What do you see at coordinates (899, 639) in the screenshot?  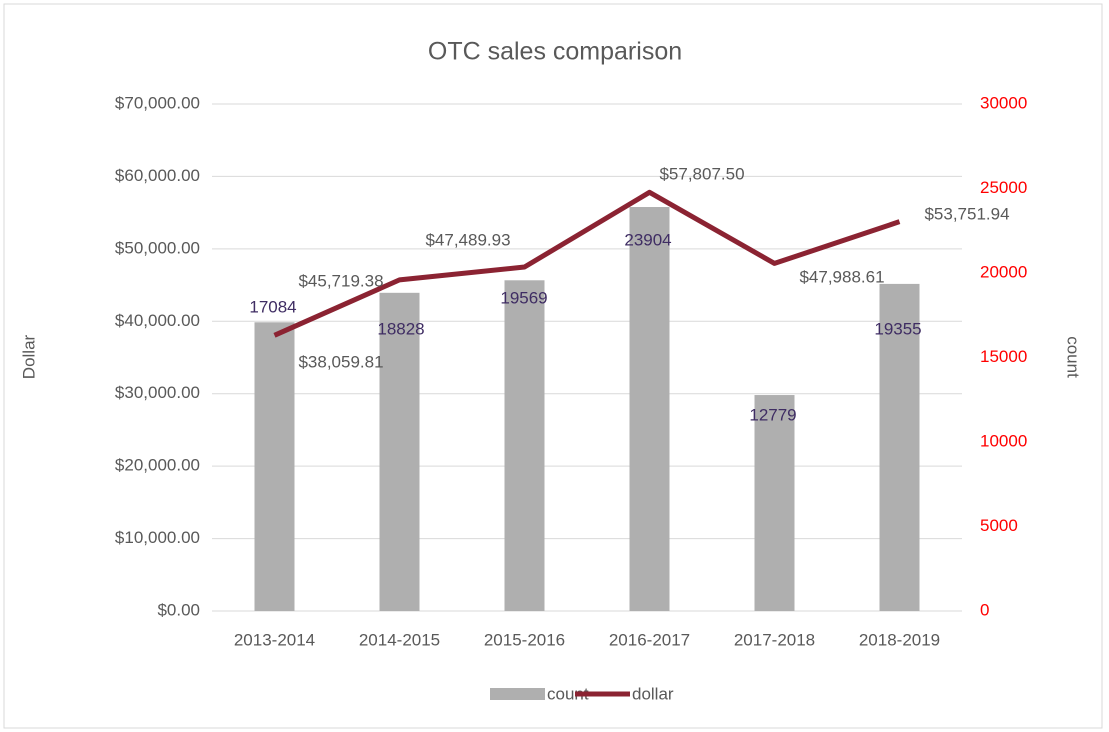 I see `x-tick-label: 2018-2019` at bounding box center [899, 639].